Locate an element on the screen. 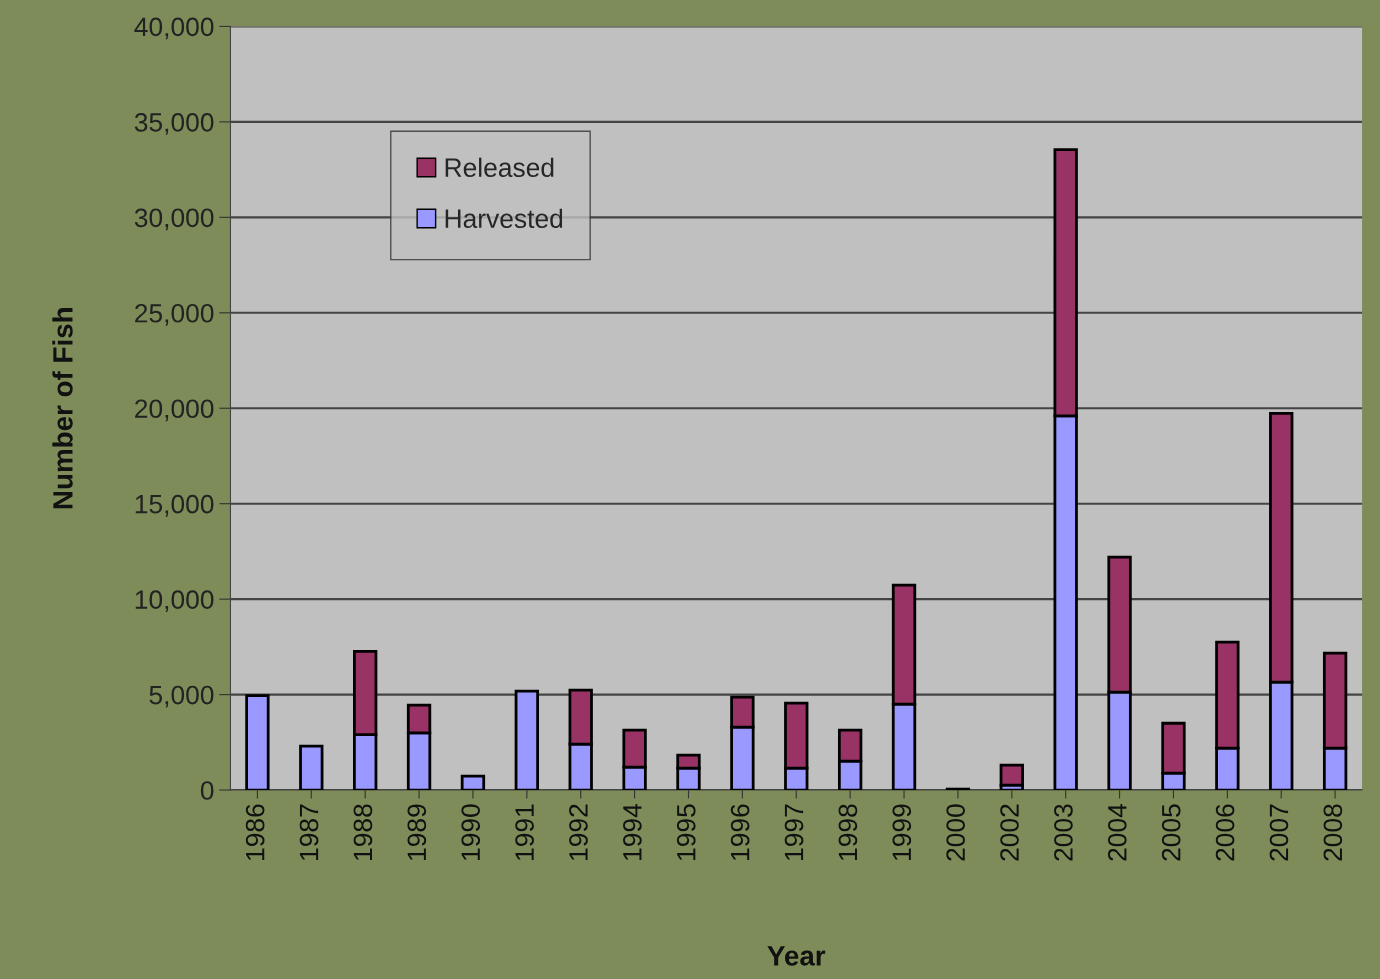 This screenshot has height=979, width=1380. x-tick-label: 2000 is located at coordinates (955, 832).